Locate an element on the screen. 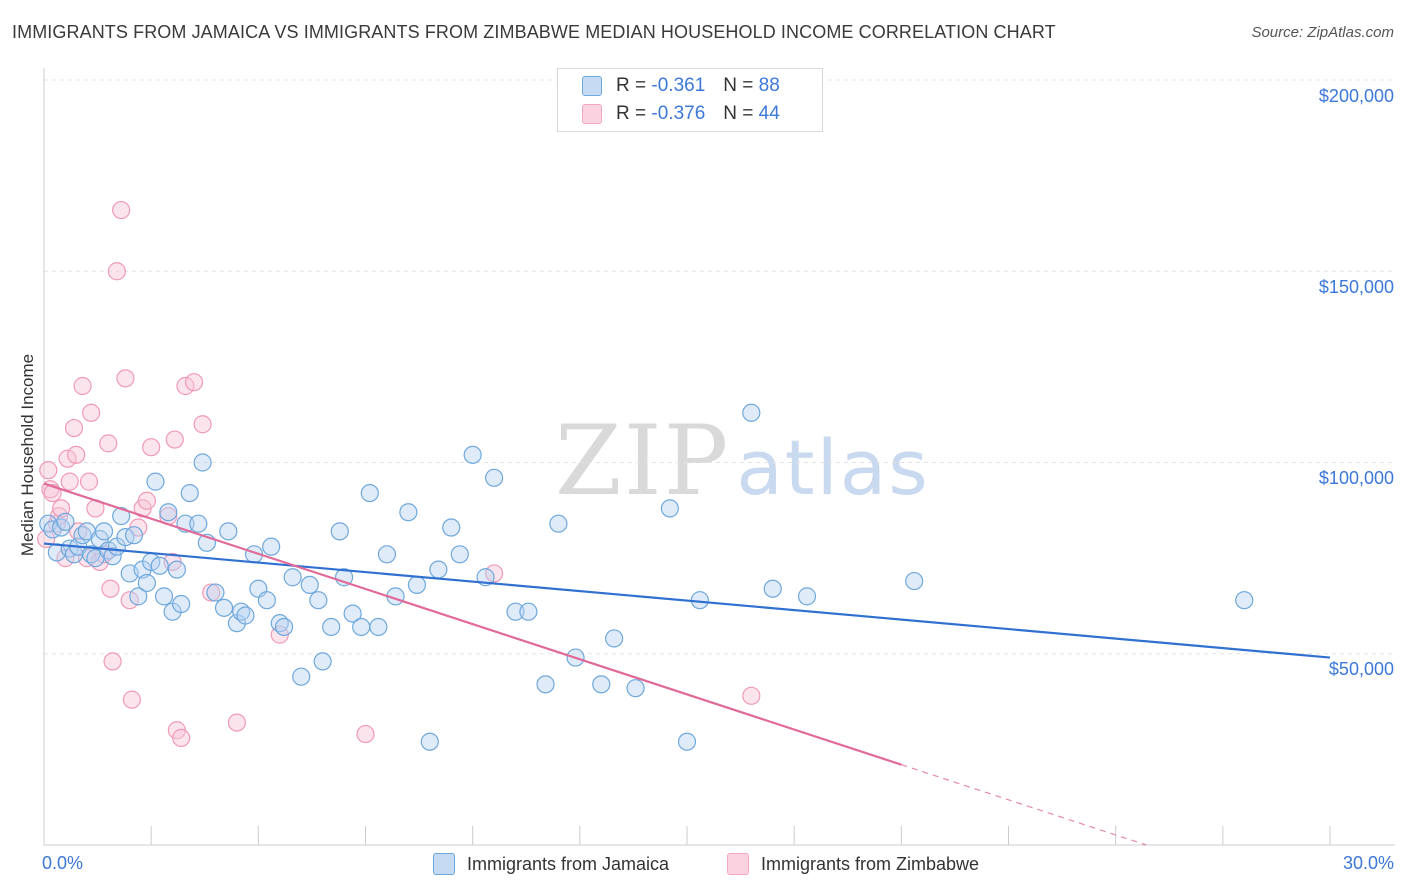 This screenshot has width=1406, height=892. bottom-legend-label-zimbabwe: Immigrants from Zimbabwe is located at coordinates (870, 863).